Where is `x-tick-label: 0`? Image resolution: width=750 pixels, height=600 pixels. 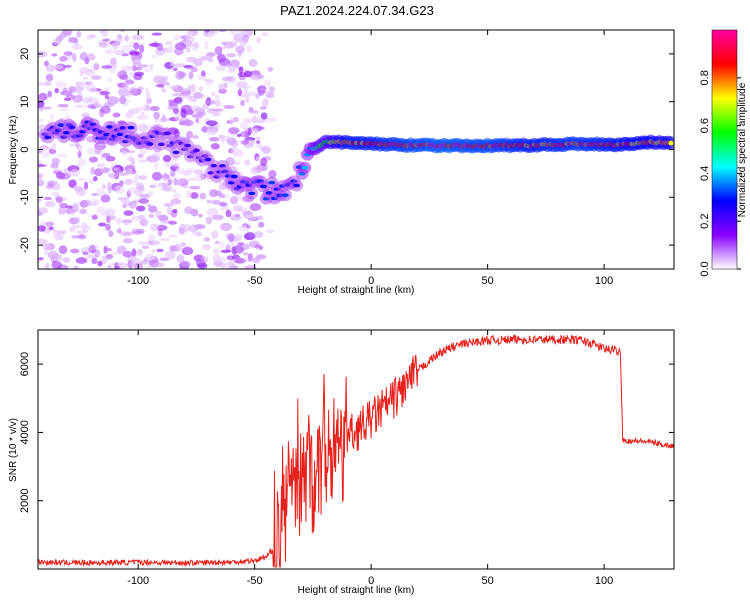
x-tick-label: 0 is located at coordinates (371, 281).